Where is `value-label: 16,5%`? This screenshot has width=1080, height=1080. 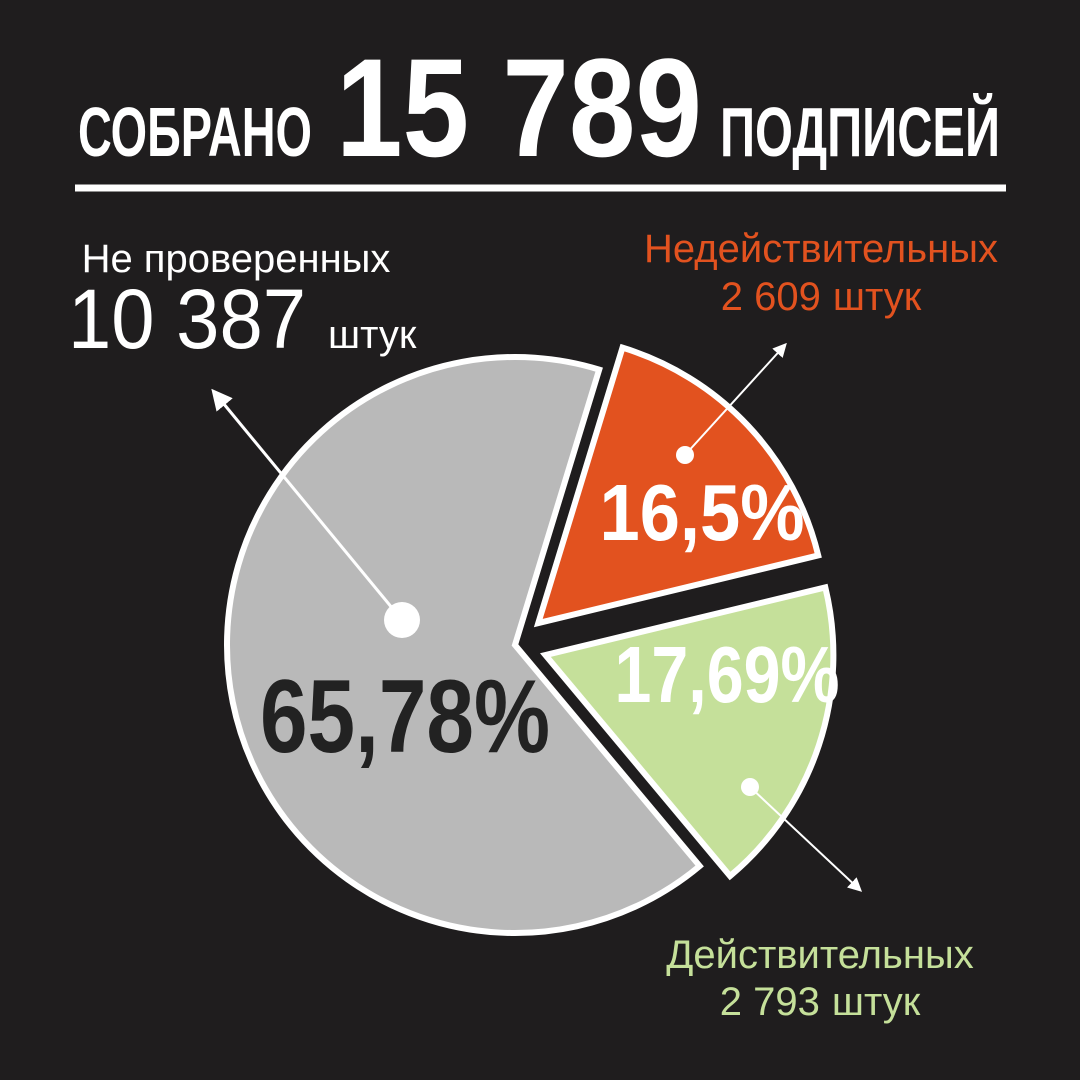
value-label: 16,5% is located at coordinates (702, 512).